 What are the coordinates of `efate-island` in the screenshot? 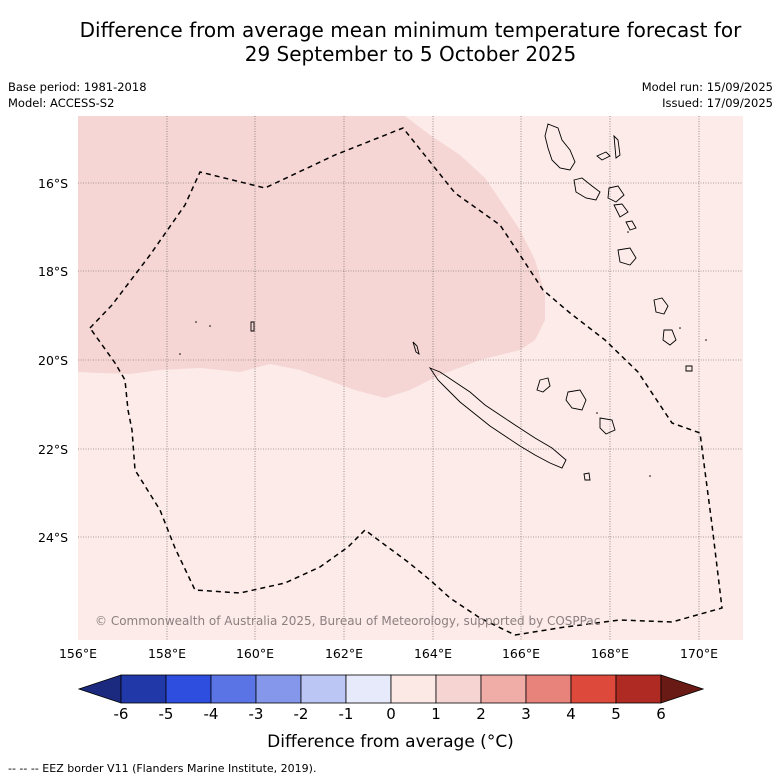 It's located at (621, 210).